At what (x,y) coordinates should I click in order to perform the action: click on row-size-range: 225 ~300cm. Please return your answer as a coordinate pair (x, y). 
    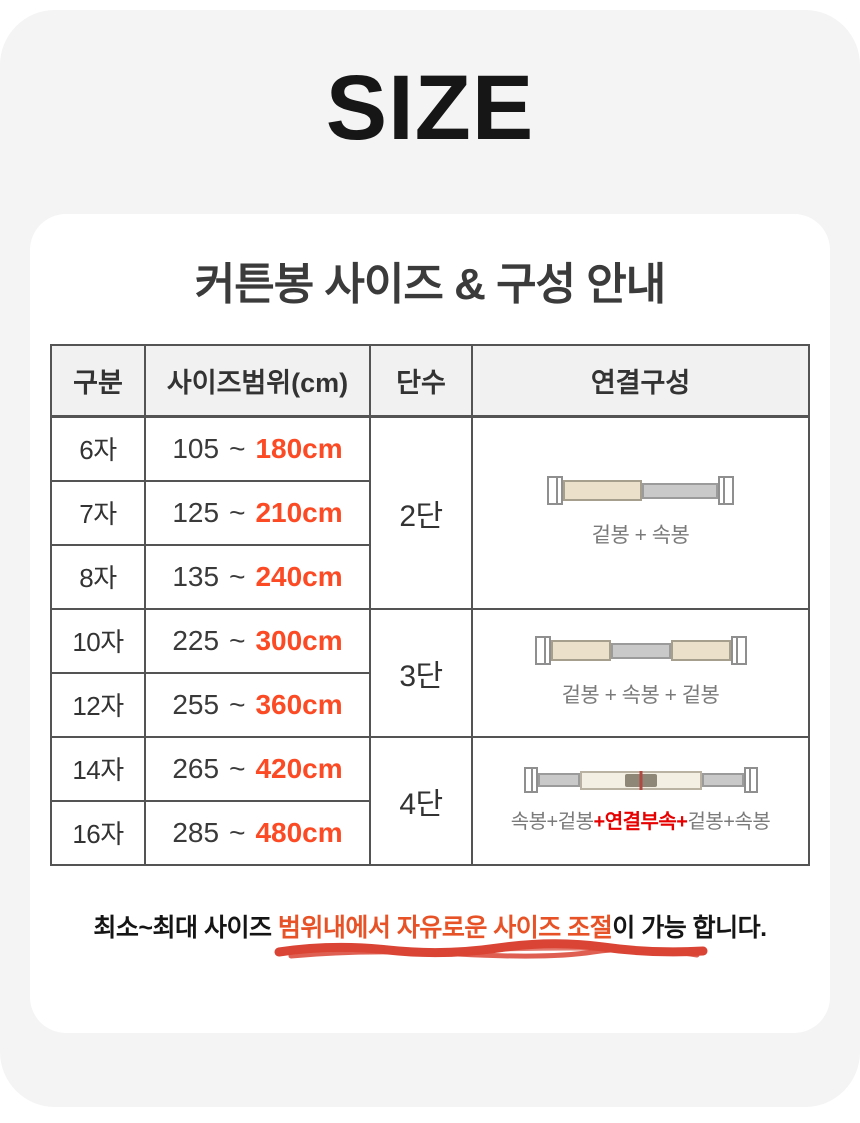
    Looking at the image, I should click on (257, 640).